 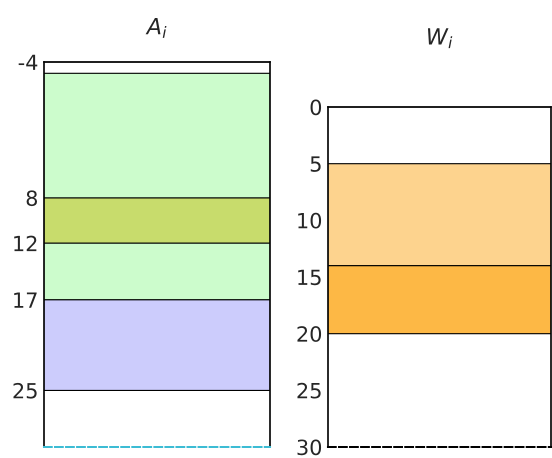 What do you see at coordinates (309, 278) in the screenshot?
I see `y-tick-label: 15` at bounding box center [309, 278].